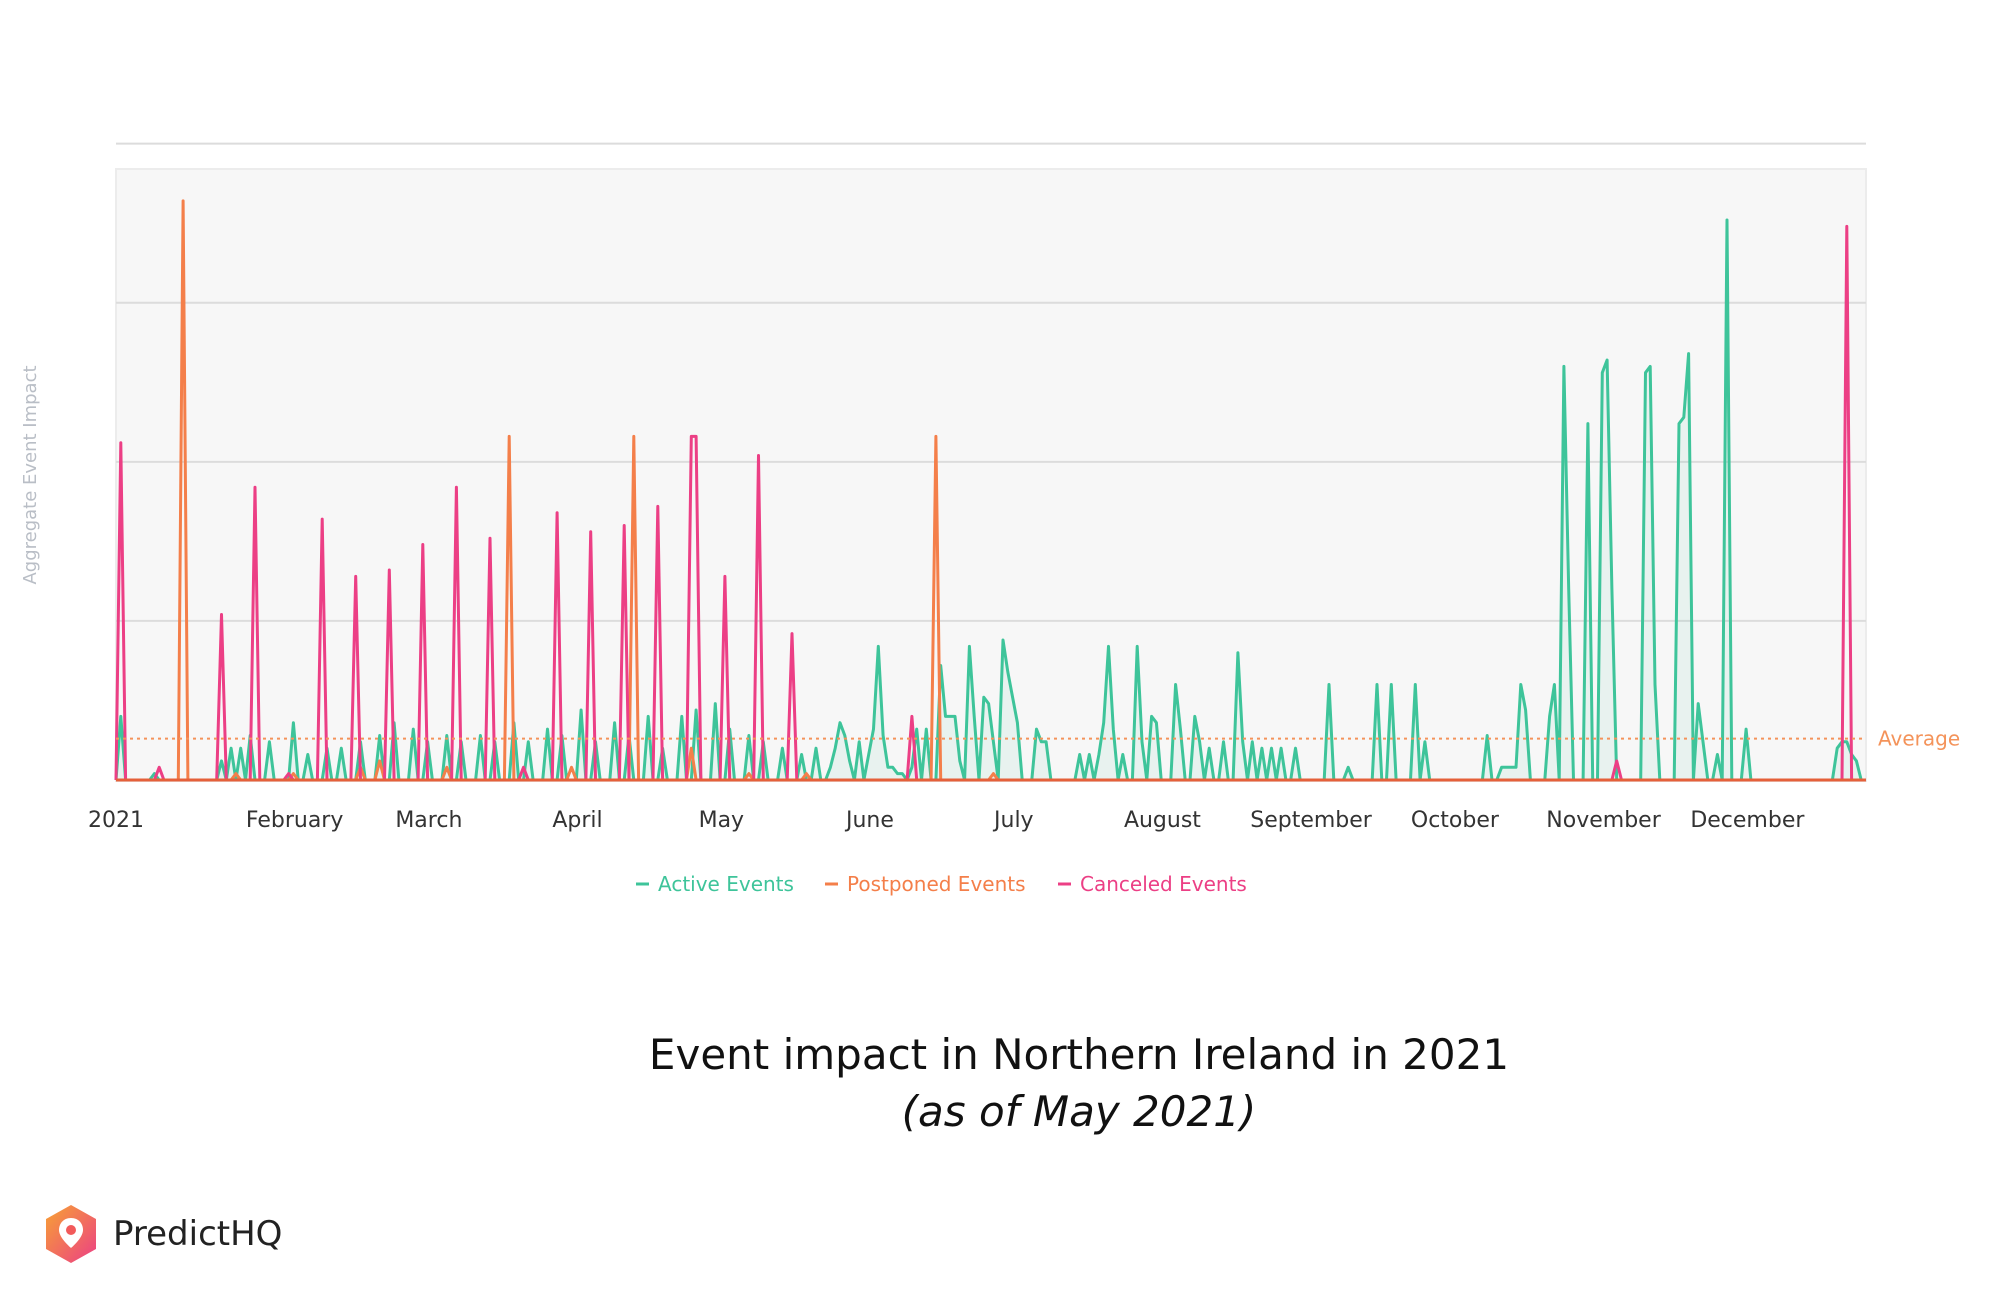 The width and height of the screenshot is (1992, 1300). I want to click on x-tick-label: May, so click(721, 820).